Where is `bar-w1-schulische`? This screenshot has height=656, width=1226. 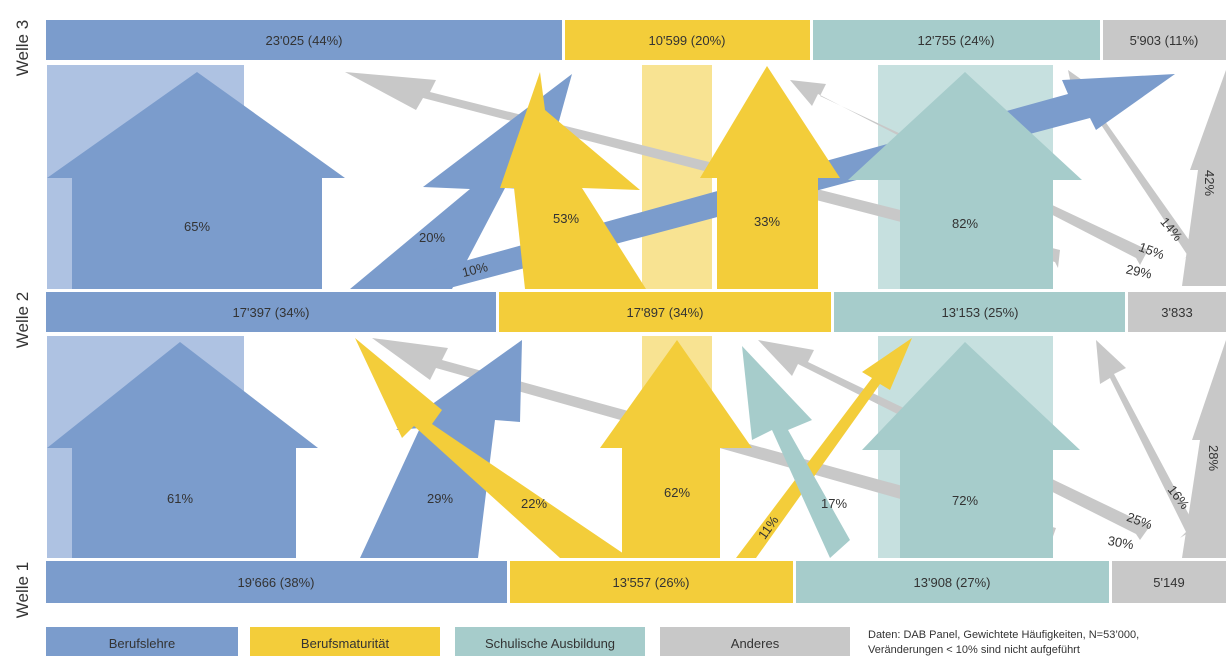
bar-w1-schulische is located at coordinates (952, 582).